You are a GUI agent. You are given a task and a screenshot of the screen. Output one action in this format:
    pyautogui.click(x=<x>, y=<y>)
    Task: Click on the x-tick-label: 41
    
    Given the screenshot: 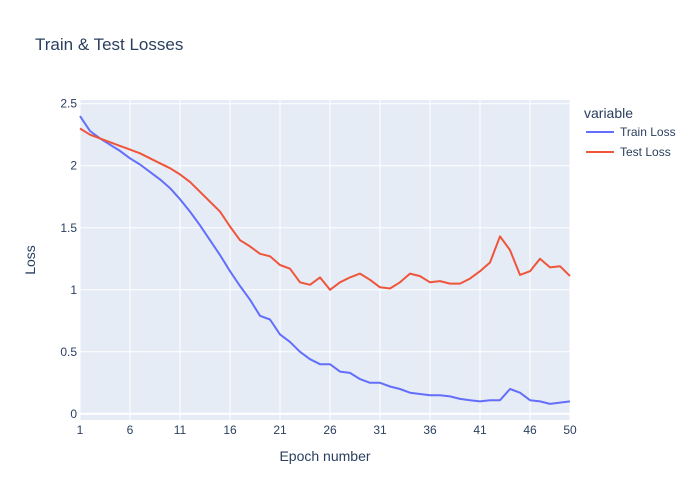 What is the action you would take?
    pyautogui.click(x=480, y=430)
    